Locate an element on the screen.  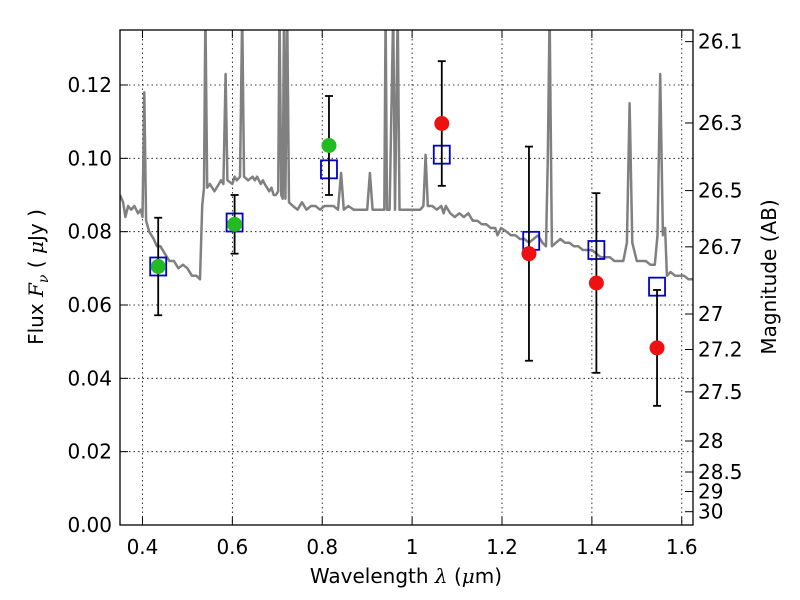
x-tick-label: 0.8 is located at coordinates (322, 547).